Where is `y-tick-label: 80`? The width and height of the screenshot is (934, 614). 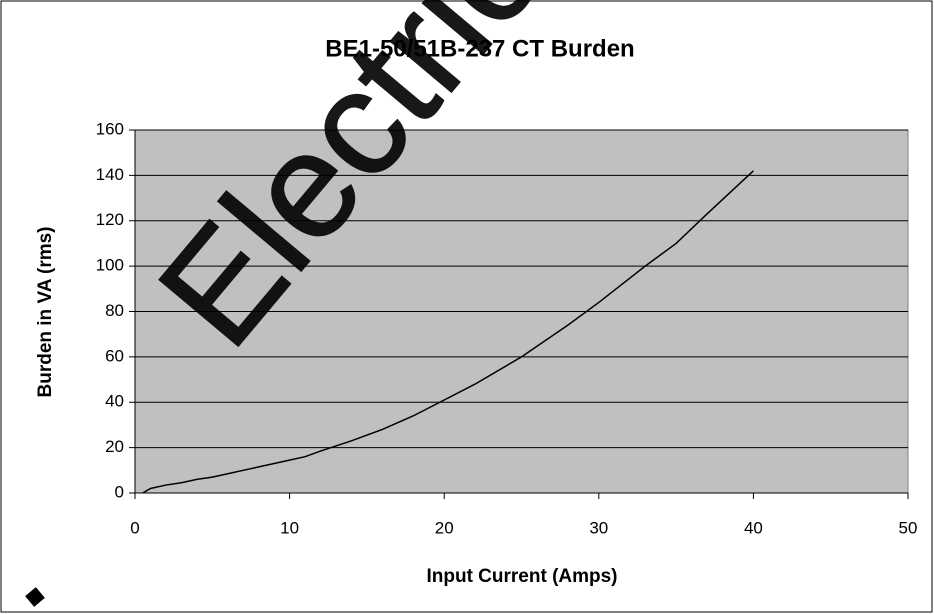 y-tick-label: 80 is located at coordinates (114, 310).